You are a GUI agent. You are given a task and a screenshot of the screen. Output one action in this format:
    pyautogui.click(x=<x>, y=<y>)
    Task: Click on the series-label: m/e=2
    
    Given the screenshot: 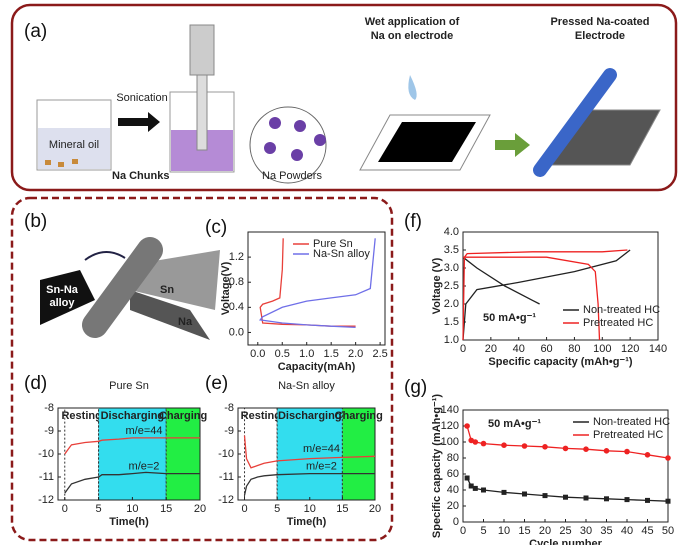 What is the action you would take?
    pyautogui.click(x=321, y=466)
    